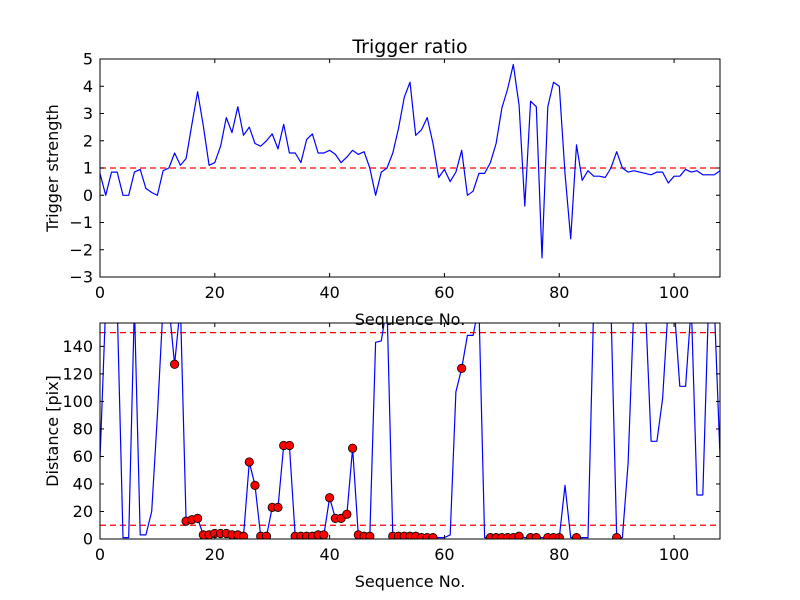 This screenshot has height=600, width=800. I want to click on y-tick-label: 20, so click(83, 511).